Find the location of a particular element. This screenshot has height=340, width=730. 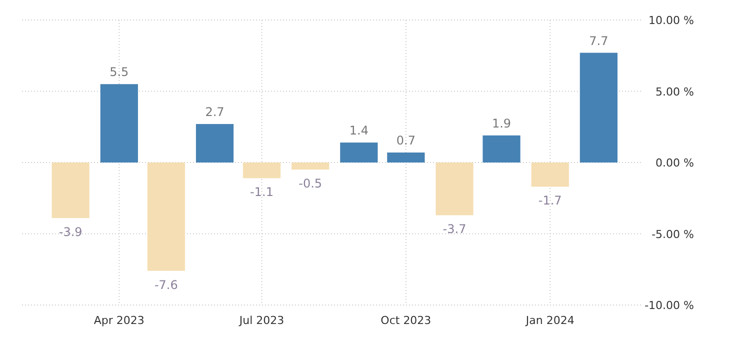

data-label: 1.4 is located at coordinates (358, 131).